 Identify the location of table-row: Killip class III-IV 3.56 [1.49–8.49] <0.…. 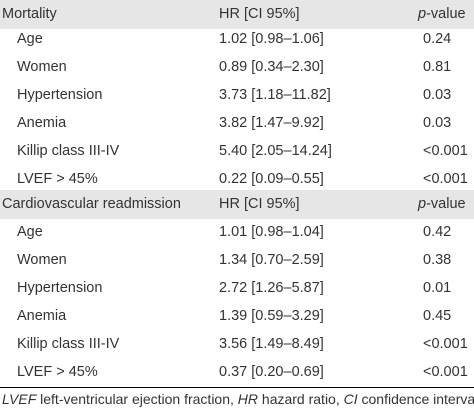
(237, 344).